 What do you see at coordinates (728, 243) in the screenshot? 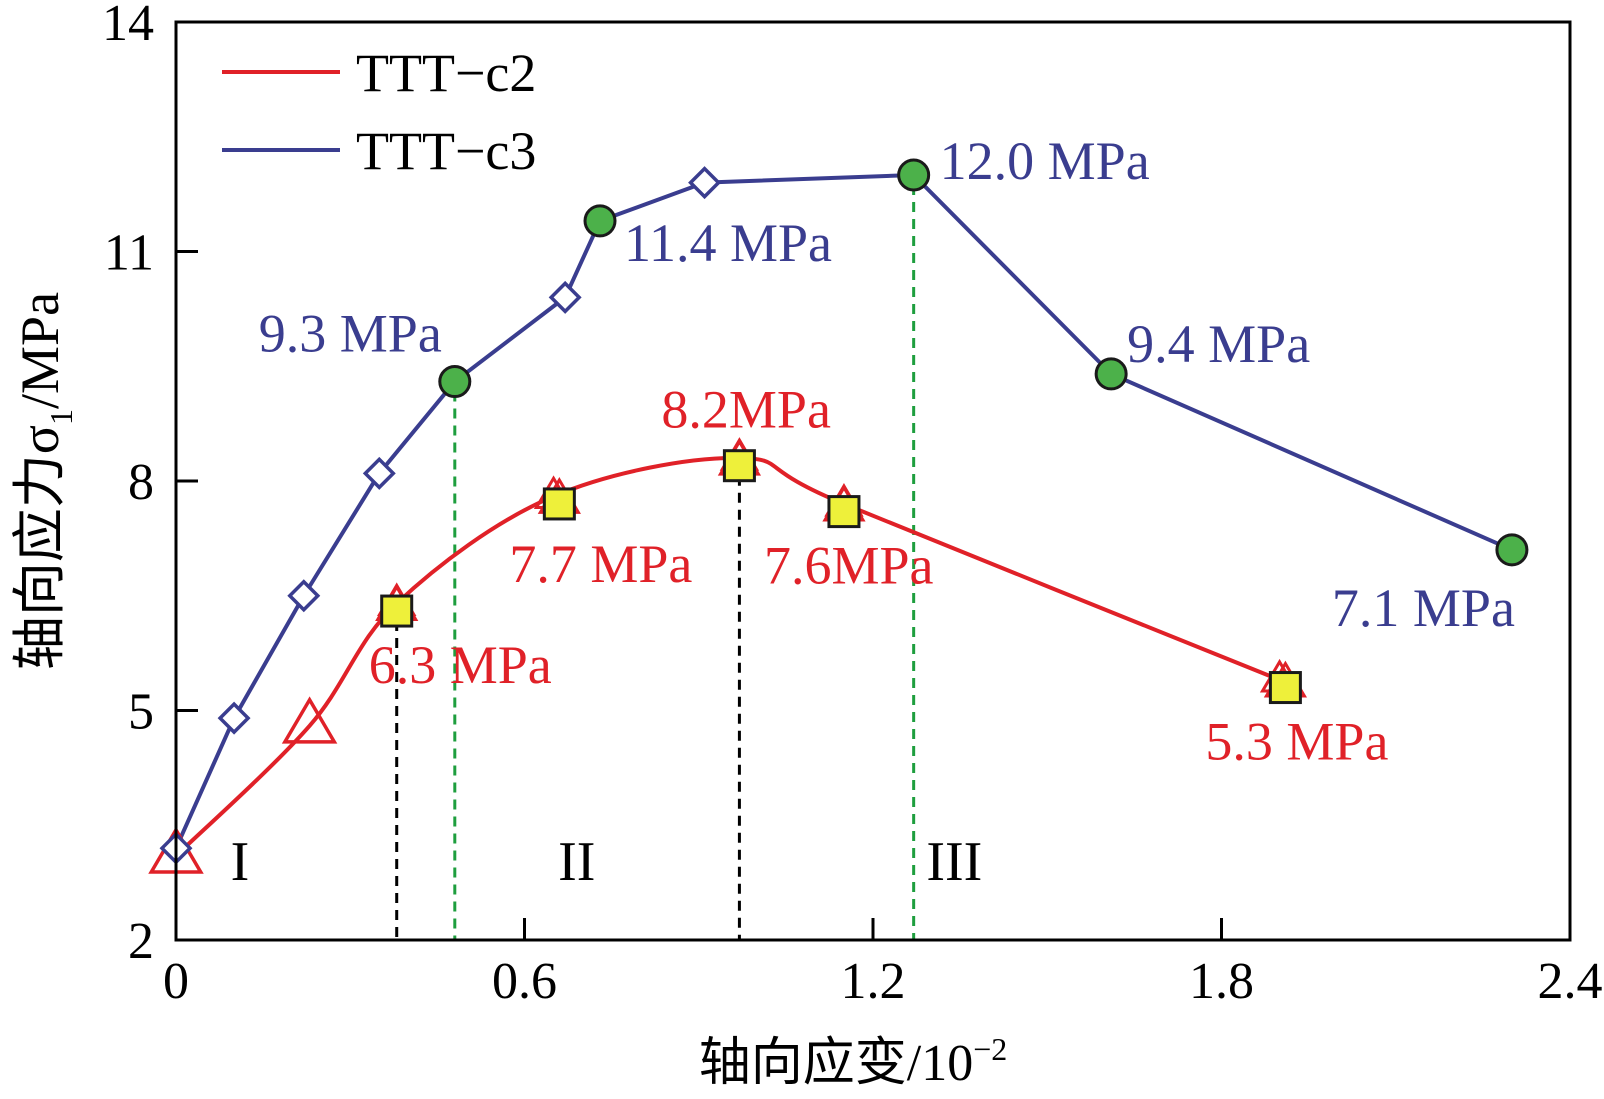
I see `point-label-7: 11.4 MPa` at bounding box center [728, 243].